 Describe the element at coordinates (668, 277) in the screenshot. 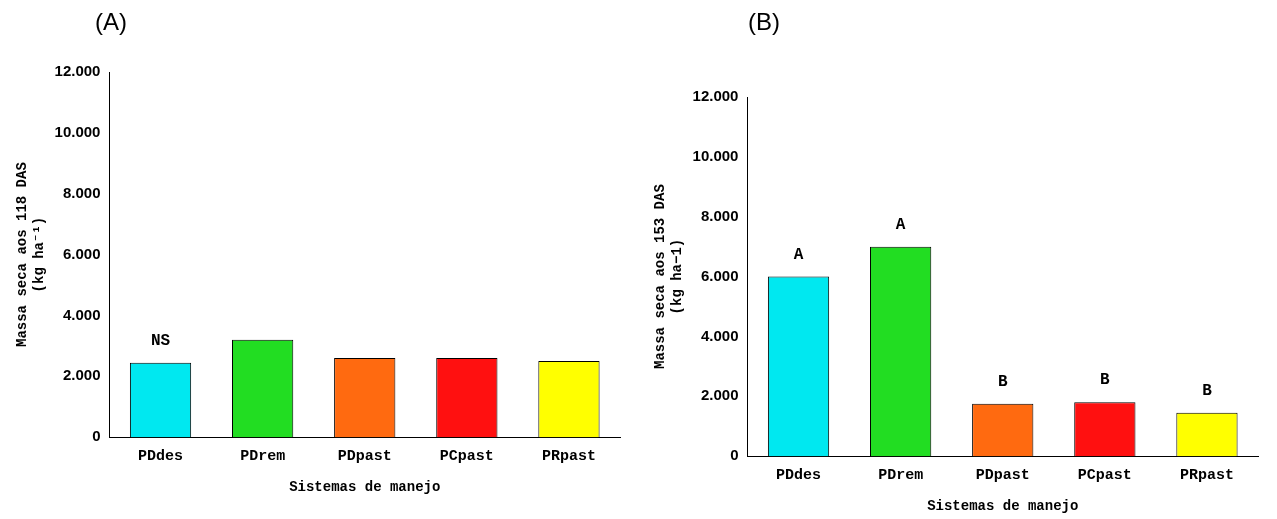

I see `y-axis-title: Massa seca aos 153 DAS (kg ha−1)` at that location.